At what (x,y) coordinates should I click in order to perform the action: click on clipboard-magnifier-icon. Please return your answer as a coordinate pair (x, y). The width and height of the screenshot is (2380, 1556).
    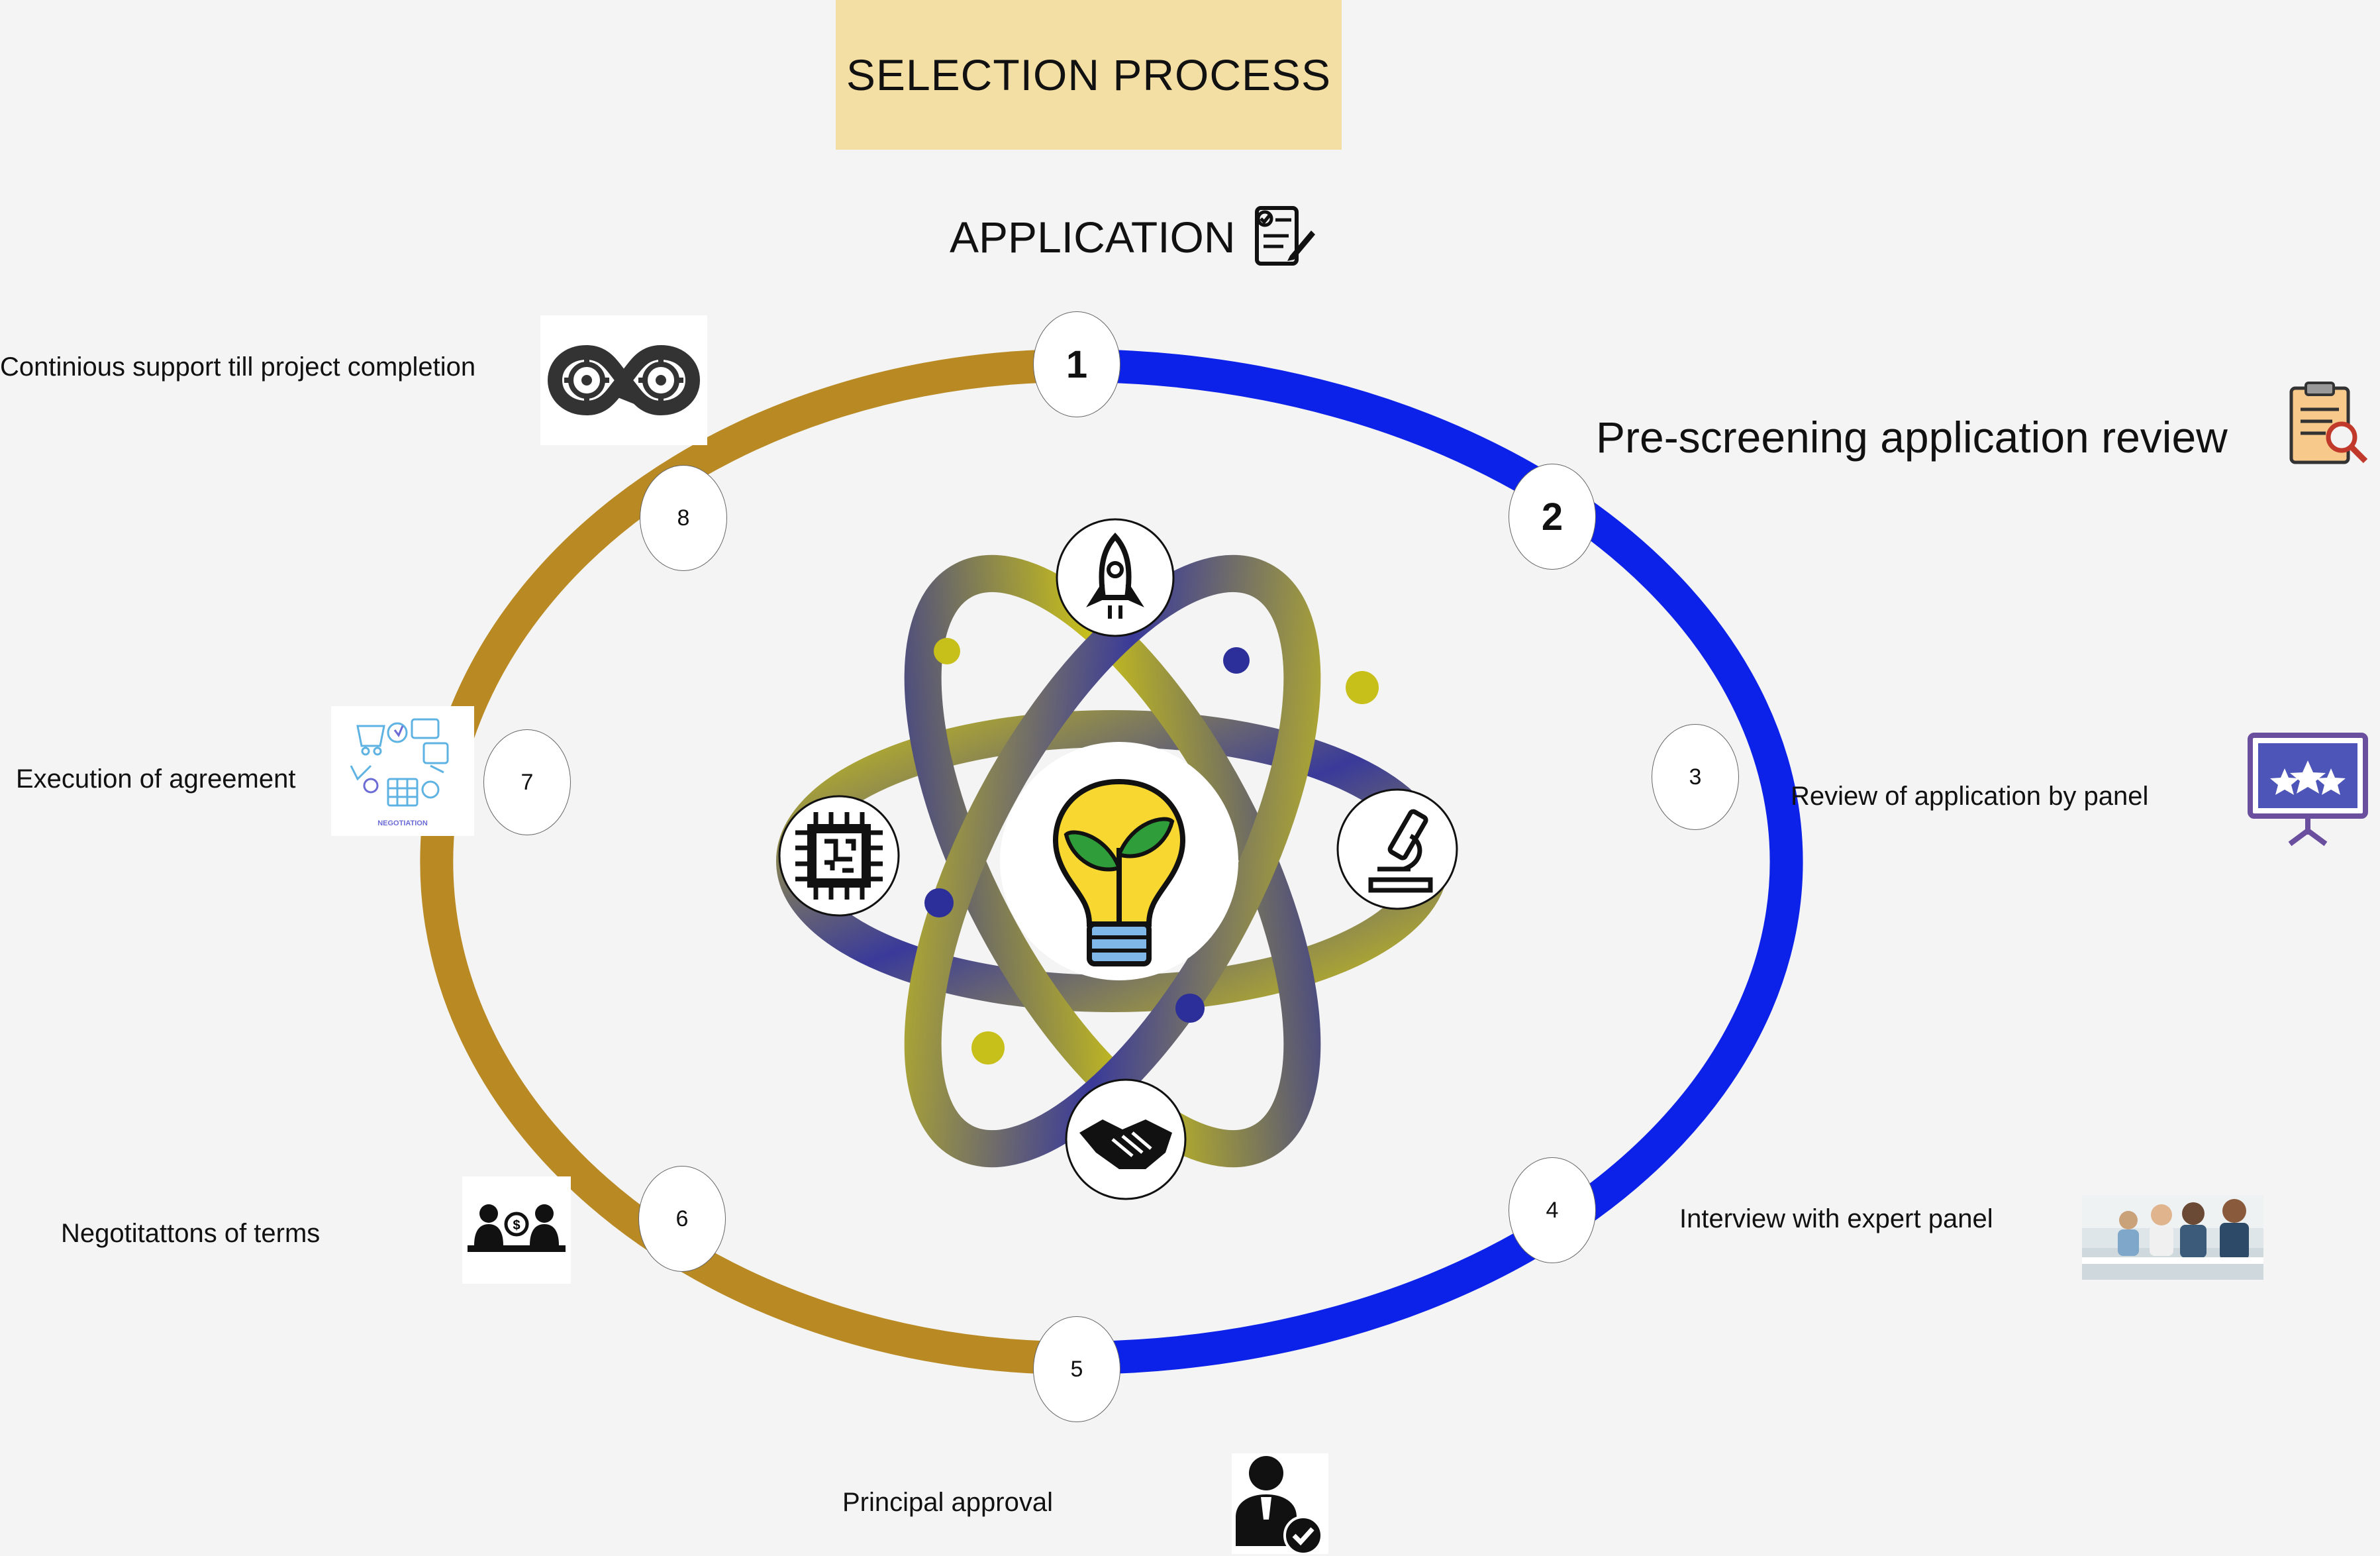
    Looking at the image, I should click on (2328, 423).